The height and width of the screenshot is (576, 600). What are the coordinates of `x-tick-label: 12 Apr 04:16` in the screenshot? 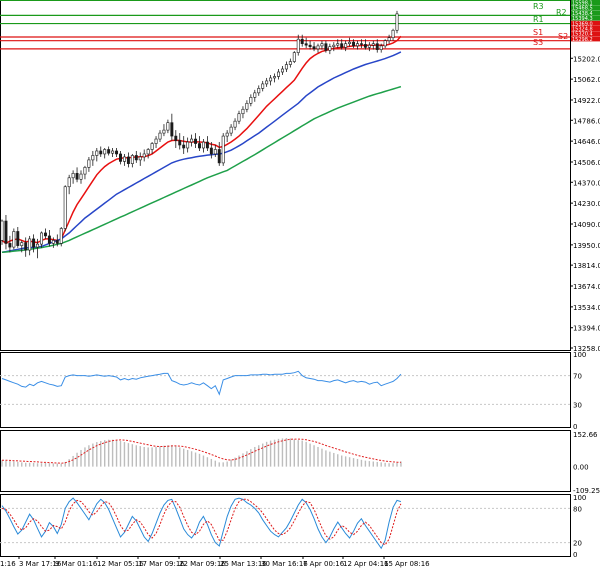 It's located at (366, 564).